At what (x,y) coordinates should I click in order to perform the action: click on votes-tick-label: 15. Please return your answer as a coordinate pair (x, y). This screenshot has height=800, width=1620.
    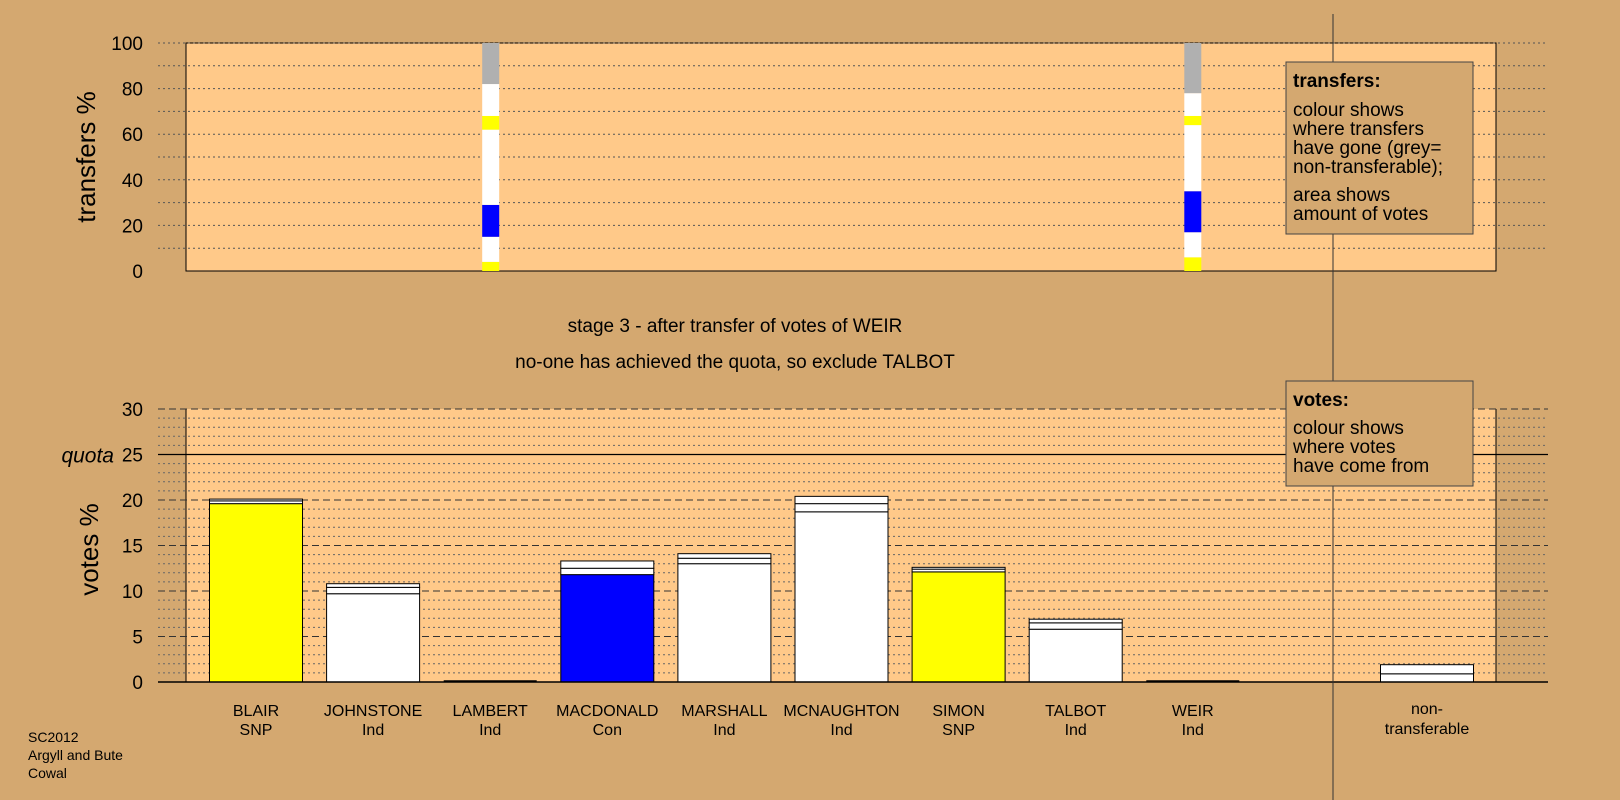
    Looking at the image, I should click on (132, 547).